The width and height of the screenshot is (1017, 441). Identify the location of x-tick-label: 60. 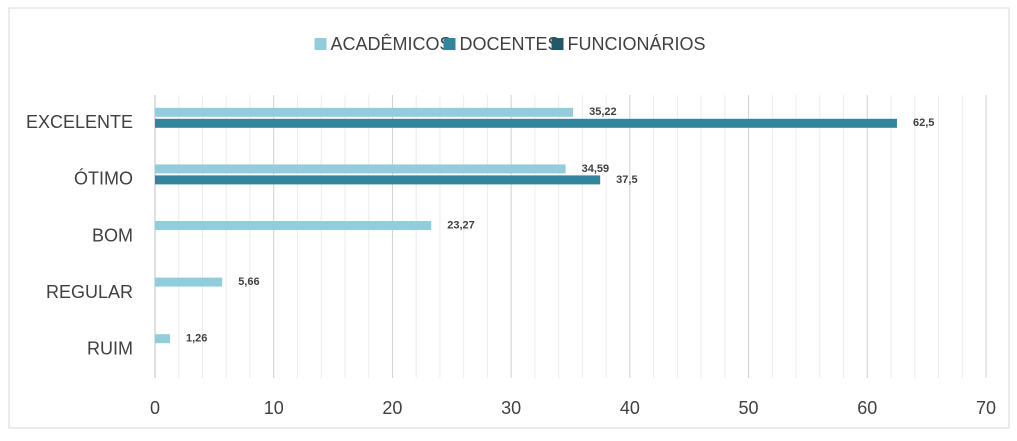
(867, 408).